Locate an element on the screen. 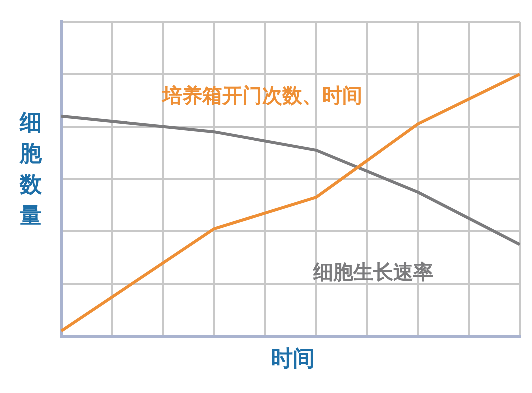  x-axis-title: 时间 is located at coordinates (293, 360).